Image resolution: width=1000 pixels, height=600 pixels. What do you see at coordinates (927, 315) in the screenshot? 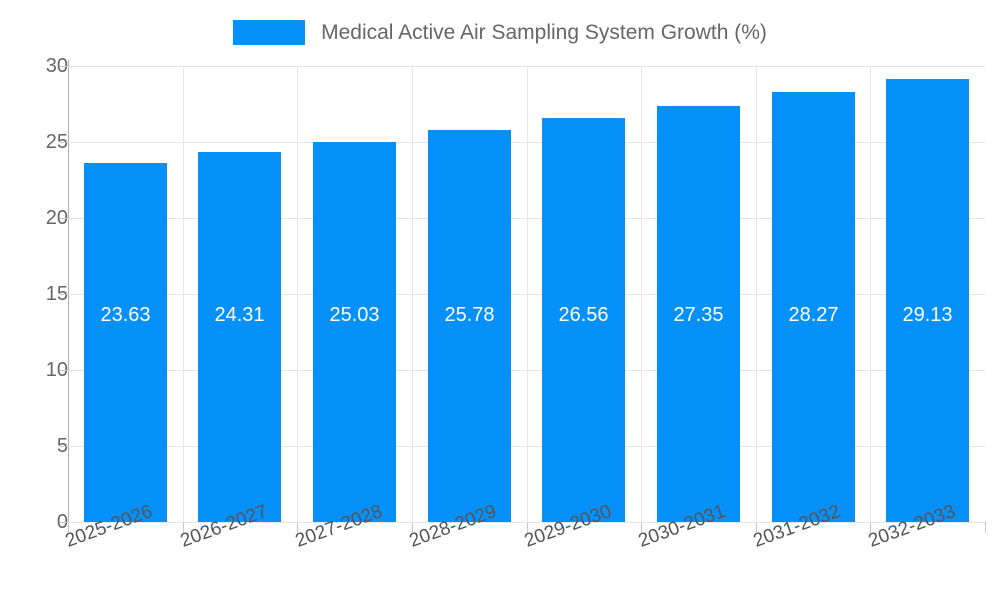
I see `bar-value-label: 29.13` at bounding box center [927, 315].